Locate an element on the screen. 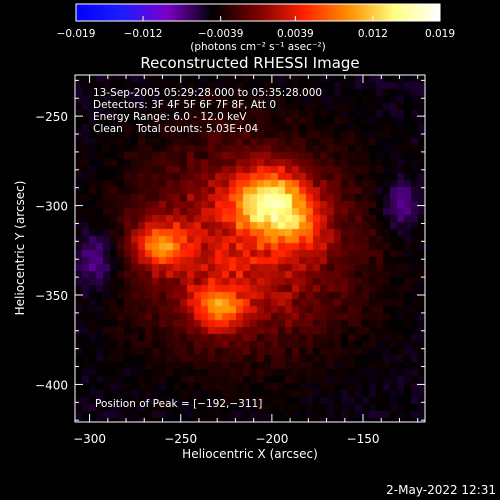 This screenshot has height=500, width=500. colorbar-tick-label: −0.012 is located at coordinates (143, 34).